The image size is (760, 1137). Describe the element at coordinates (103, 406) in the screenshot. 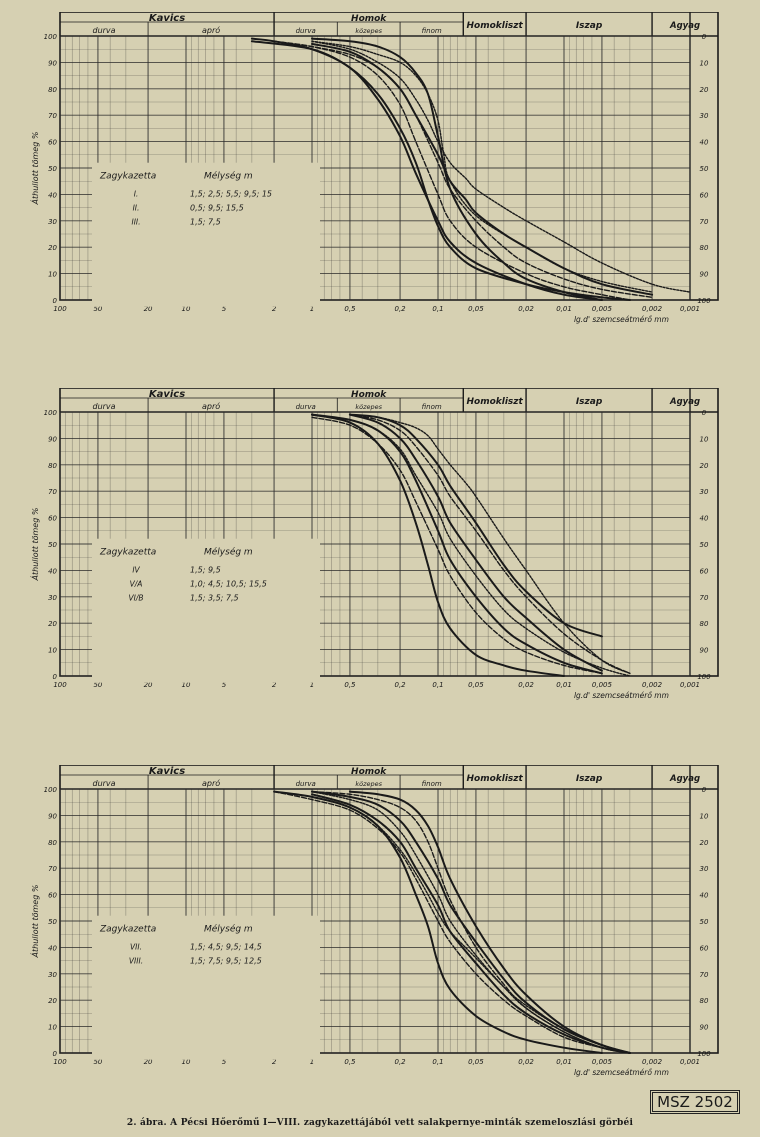

I see `category-label-durva: durva` at that location.